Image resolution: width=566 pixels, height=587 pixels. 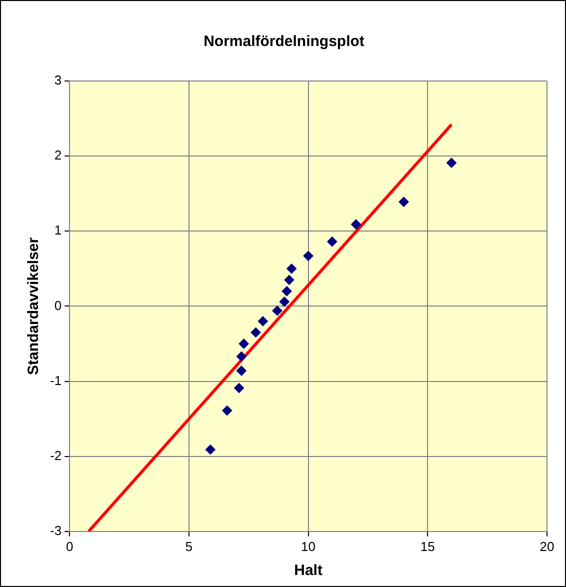 I want to click on y-axis-title: Standardavvikelser, so click(x=33, y=306).